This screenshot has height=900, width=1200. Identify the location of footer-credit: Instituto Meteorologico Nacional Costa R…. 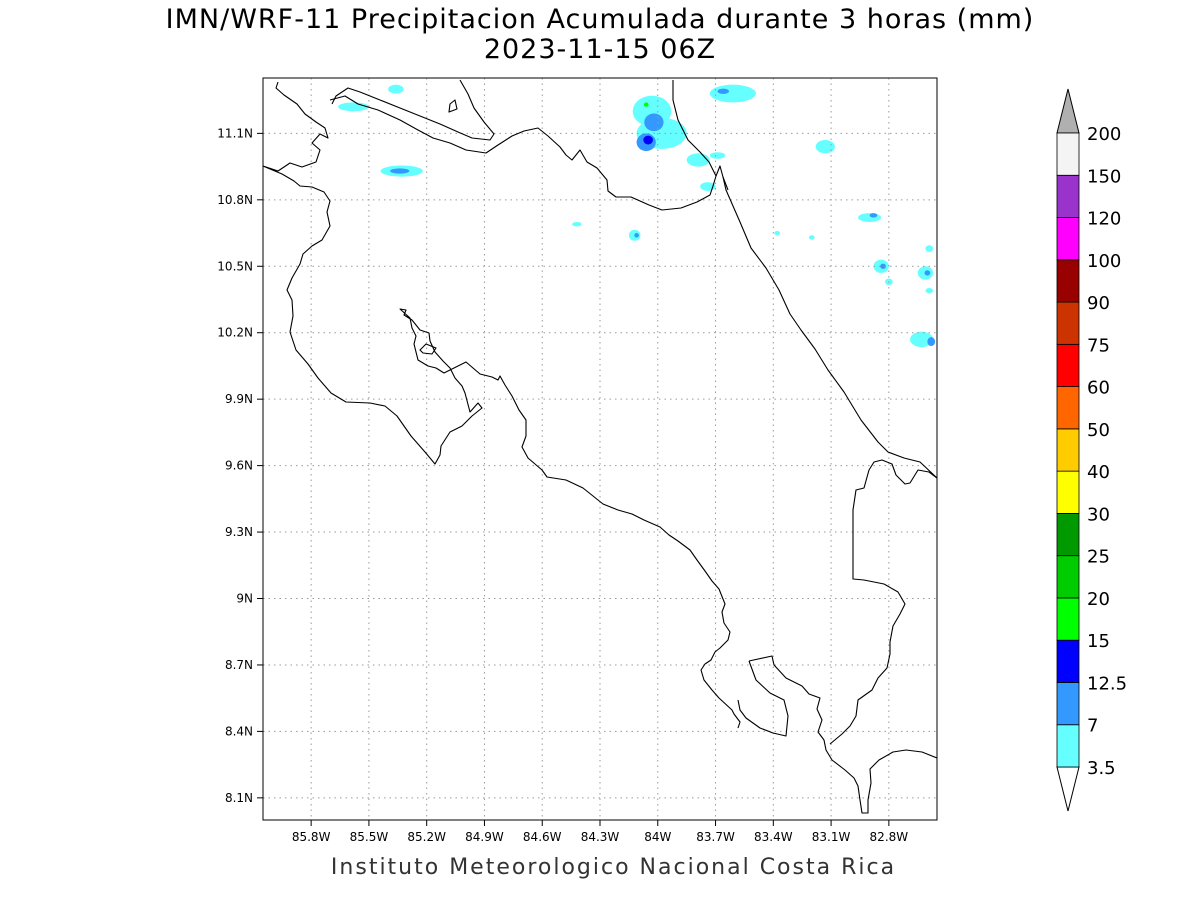
(613, 867).